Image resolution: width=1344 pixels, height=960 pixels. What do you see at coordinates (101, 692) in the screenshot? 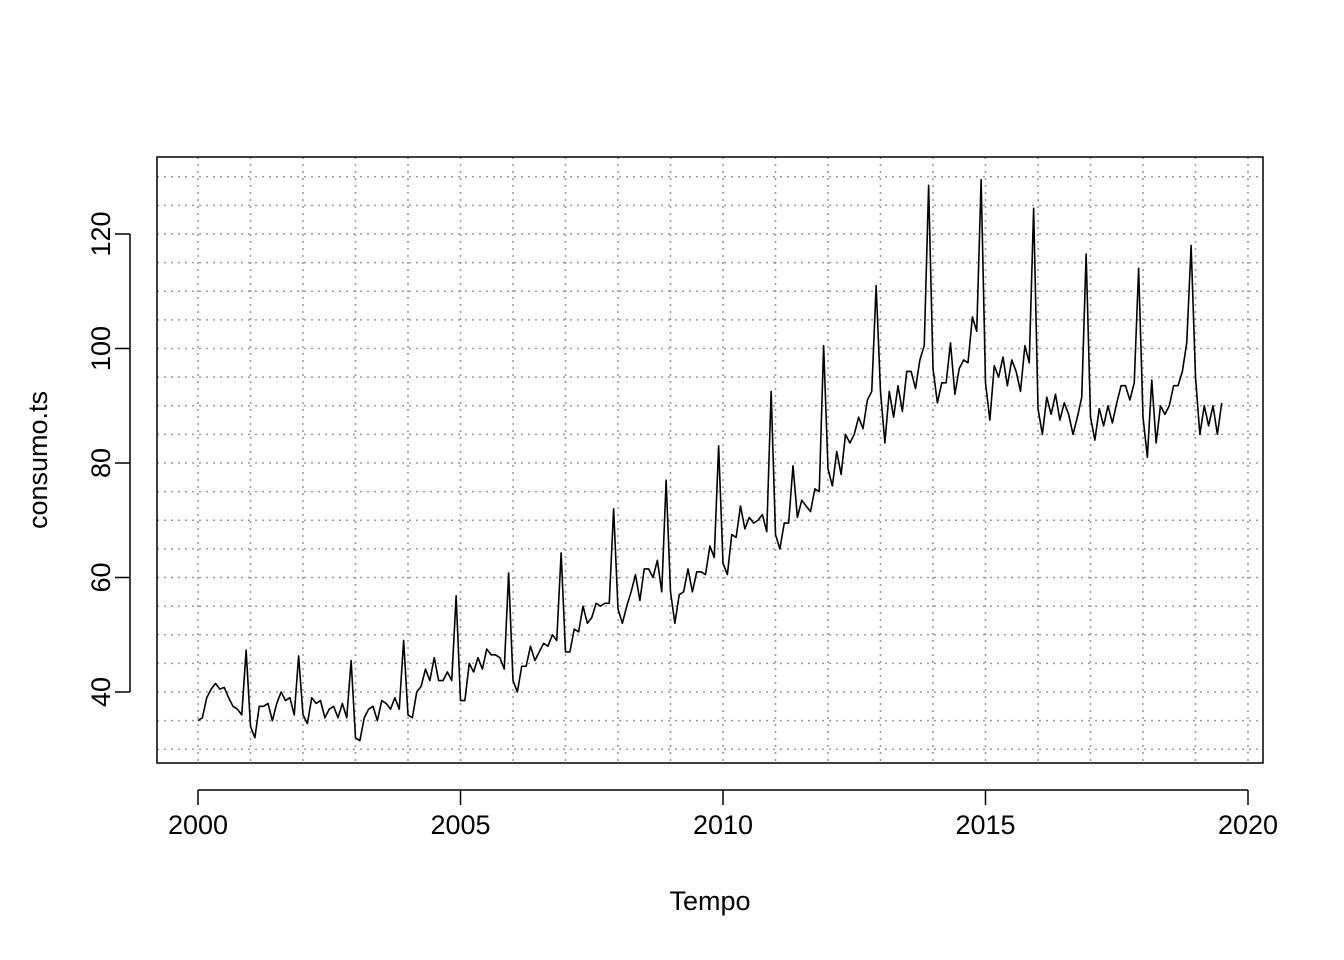
I see `y-tick-label: 40` at bounding box center [101, 692].